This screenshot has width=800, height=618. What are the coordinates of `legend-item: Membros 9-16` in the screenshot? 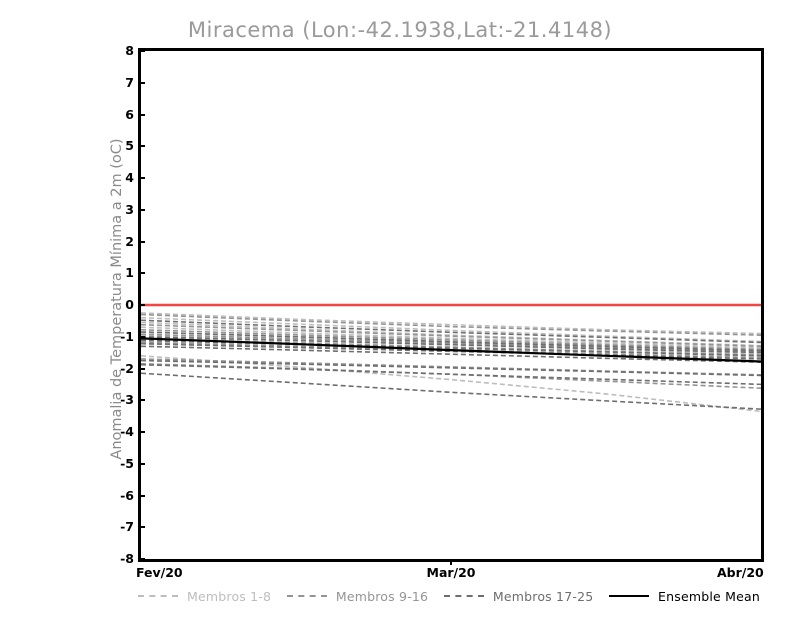 It's located at (357, 596).